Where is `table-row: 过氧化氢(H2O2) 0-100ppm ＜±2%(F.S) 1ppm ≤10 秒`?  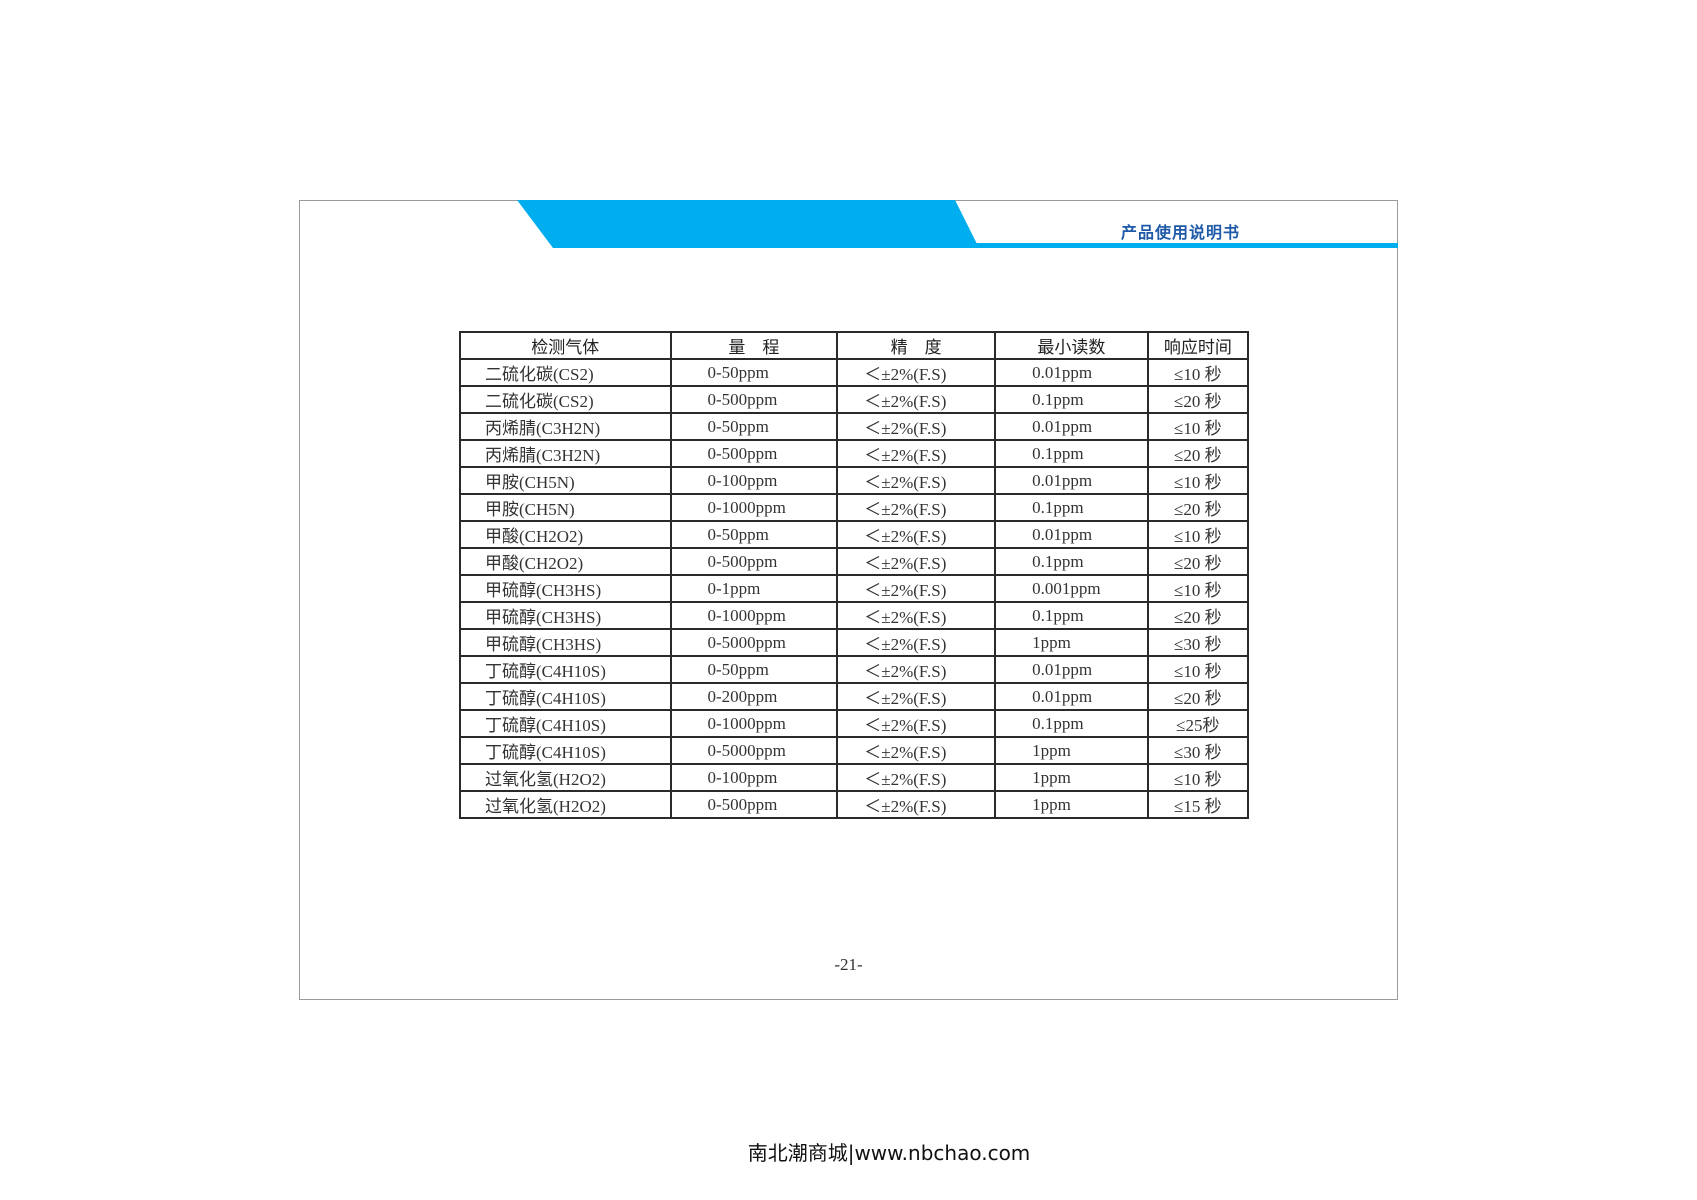
table-row: 过氧化氢(H2O2) 0-100ppm ＜±2%(F.S) 1ppm ≤10 秒 is located at coordinates (854, 777).